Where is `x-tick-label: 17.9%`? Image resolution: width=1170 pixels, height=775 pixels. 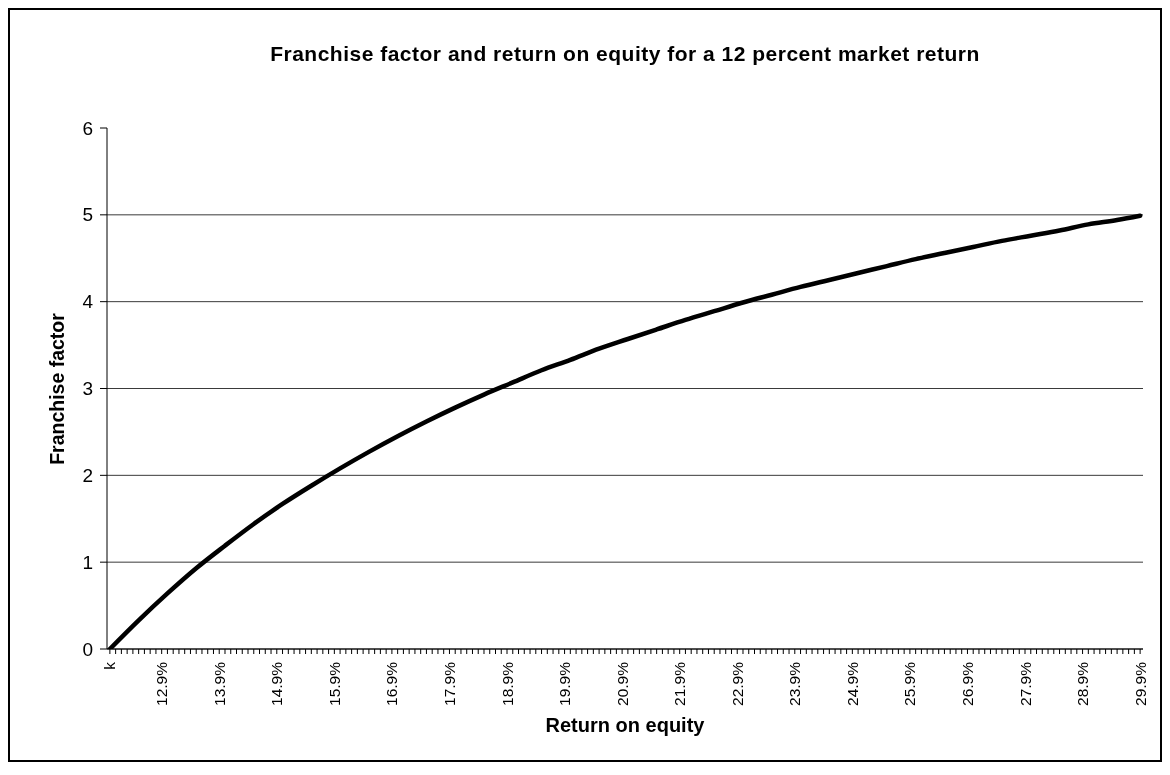
x-tick-label: 17.9% is located at coordinates (449, 683).